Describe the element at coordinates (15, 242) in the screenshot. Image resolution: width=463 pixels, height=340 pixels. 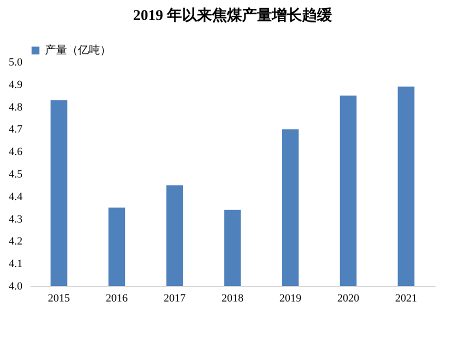
I see `y-tick-label: 4.2` at that location.